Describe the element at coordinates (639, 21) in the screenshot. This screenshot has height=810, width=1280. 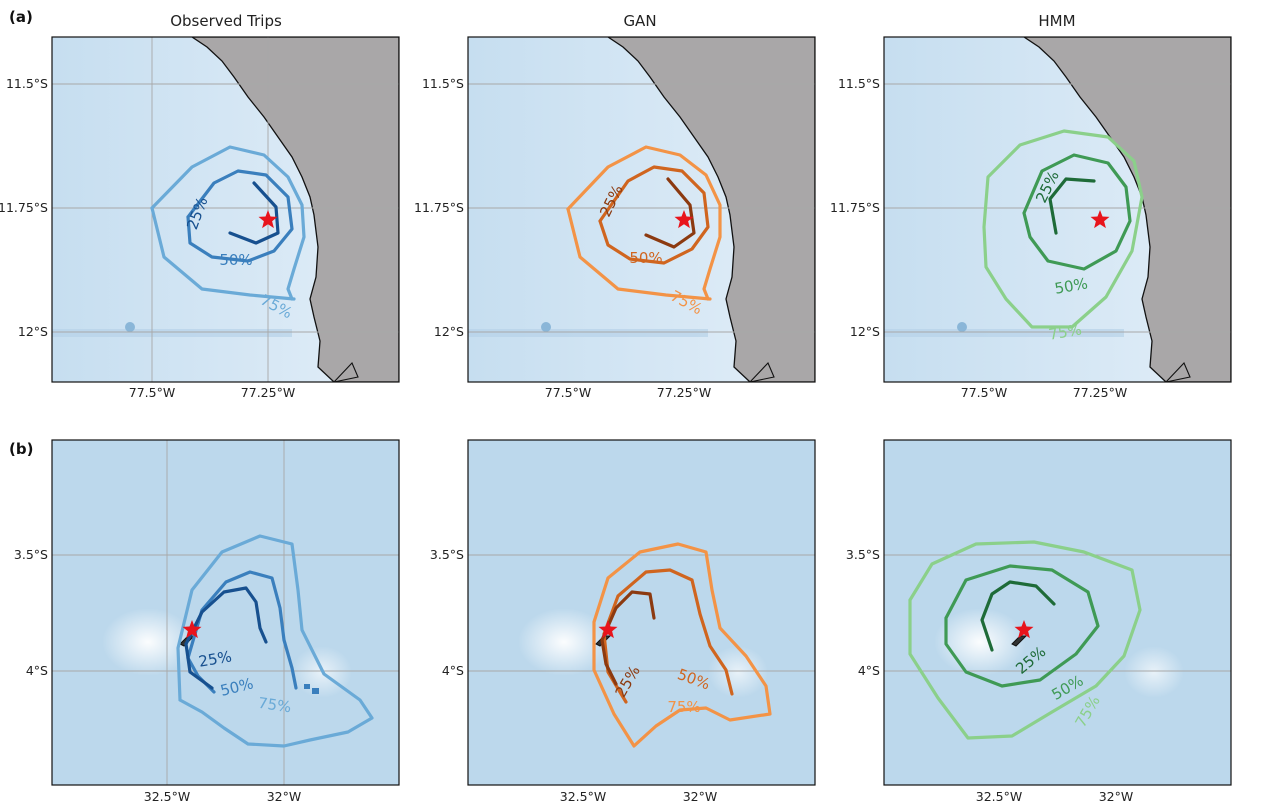
I see `column-title-gan: GAN` at that location.